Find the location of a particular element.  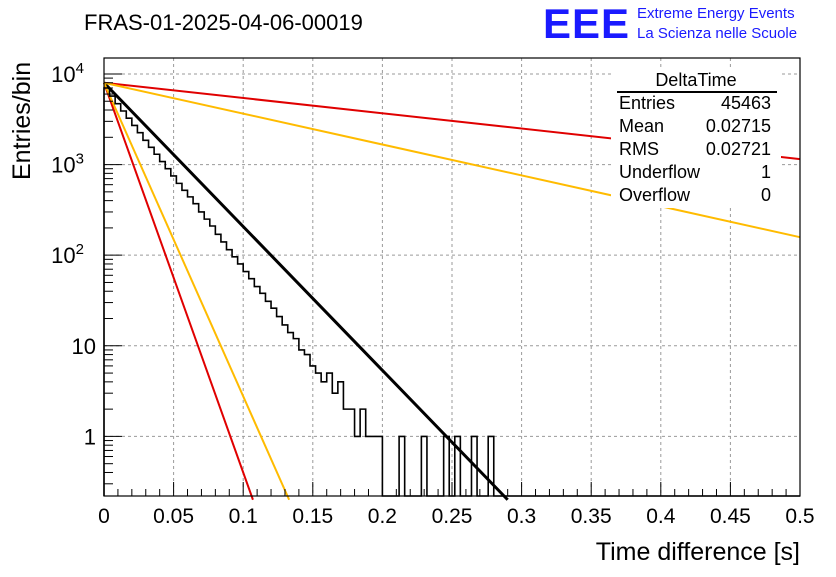

x-tick-label: 0.15 is located at coordinates (312, 516).